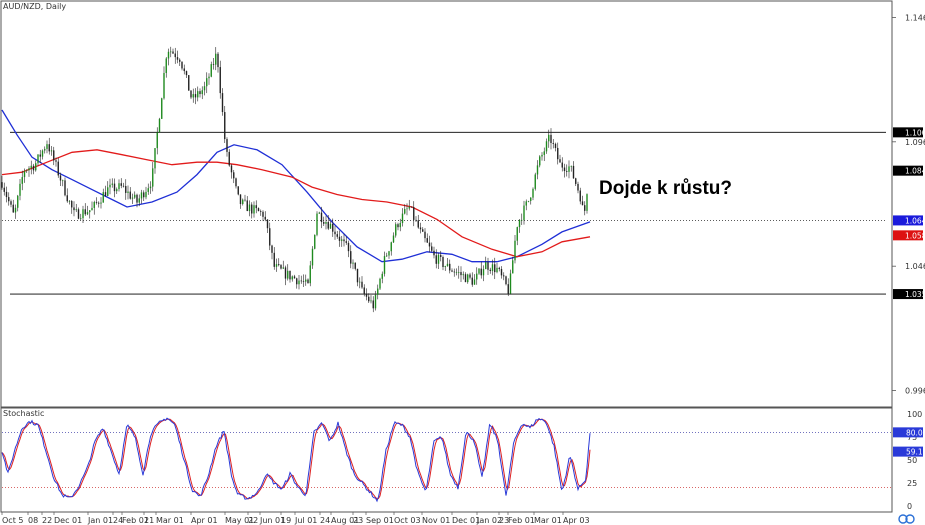  I want to click on time-tick-6: Feb 01, so click(135, 520).